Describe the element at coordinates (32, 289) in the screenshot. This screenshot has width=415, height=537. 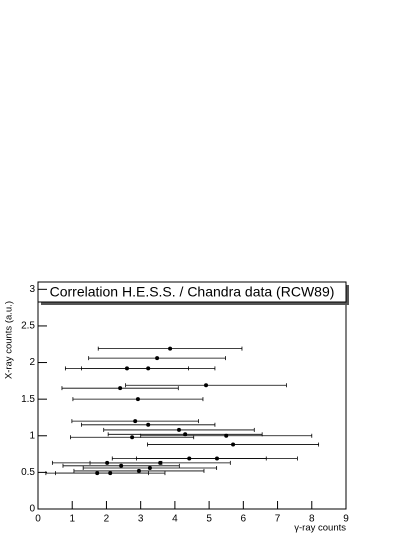
I see `y-tick-label: 3` at that location.